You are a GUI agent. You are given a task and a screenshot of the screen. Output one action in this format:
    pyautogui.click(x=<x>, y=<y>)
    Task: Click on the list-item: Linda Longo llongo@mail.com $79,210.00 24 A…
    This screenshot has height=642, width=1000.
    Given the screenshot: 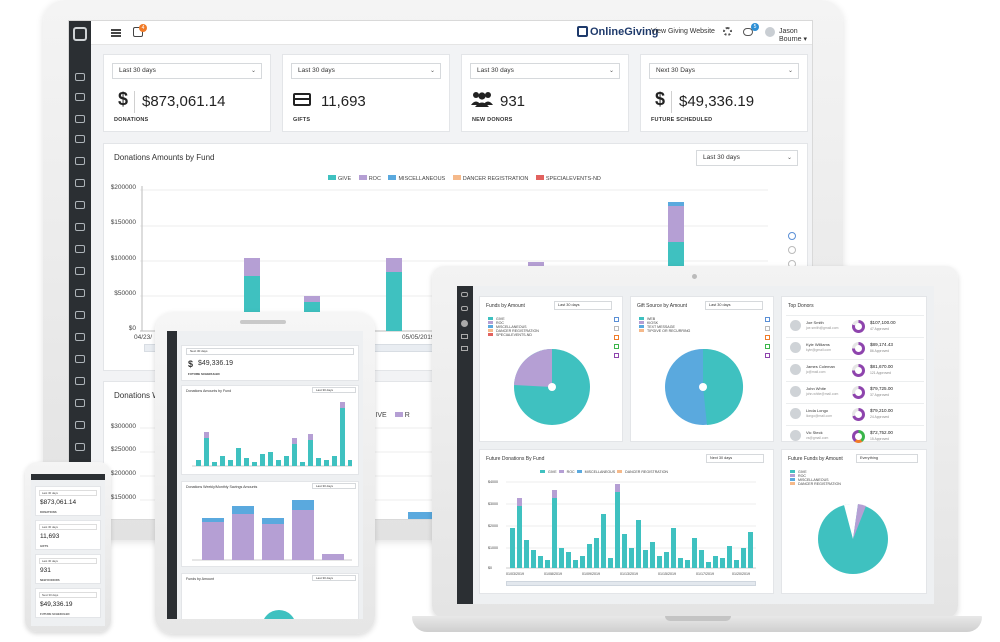 What is the action you would take?
    pyautogui.click(x=855, y=414)
    